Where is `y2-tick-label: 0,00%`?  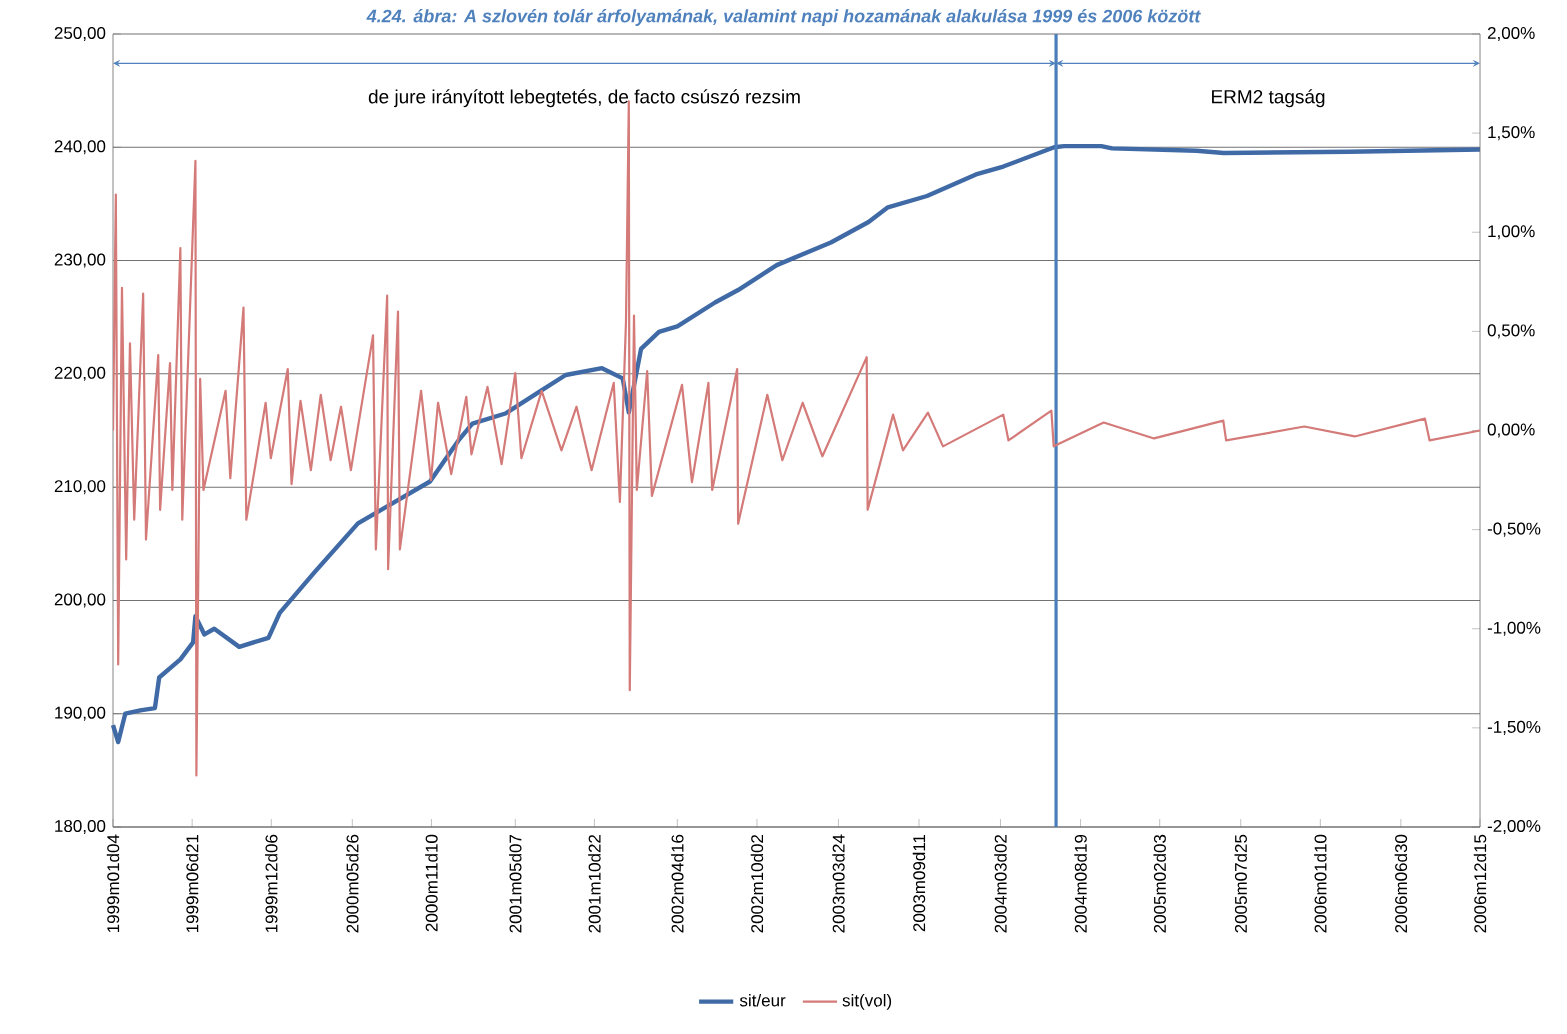
y2-tick-label: 0,00% is located at coordinates (1511, 430).